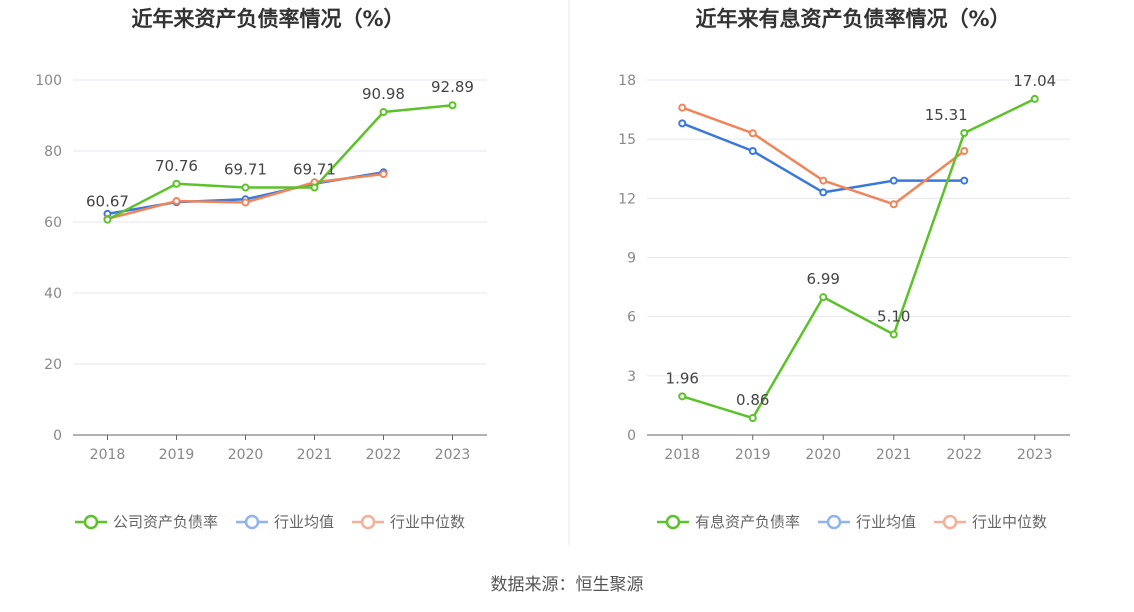 This screenshot has height=612, width=1134. What do you see at coordinates (53, 365) in the screenshot?
I see `chart1-y-tick-label: 20` at bounding box center [53, 365].